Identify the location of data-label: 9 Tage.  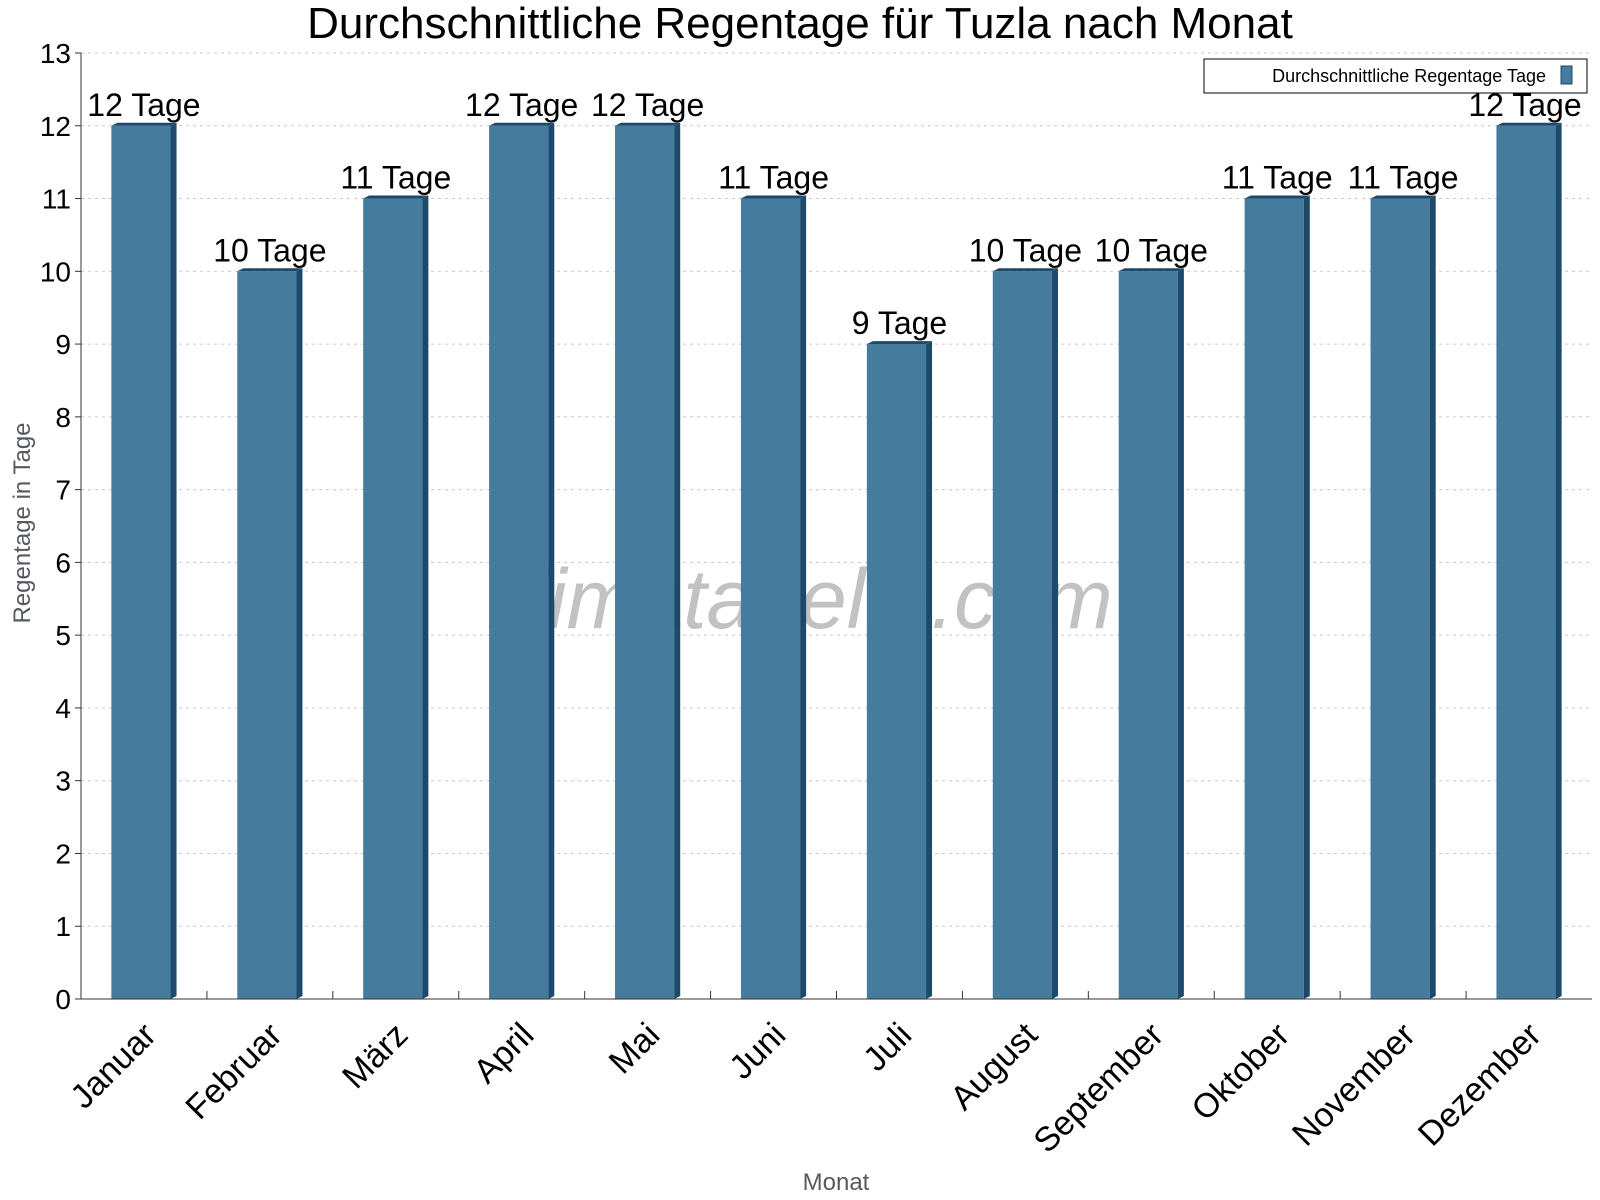
(900, 323).